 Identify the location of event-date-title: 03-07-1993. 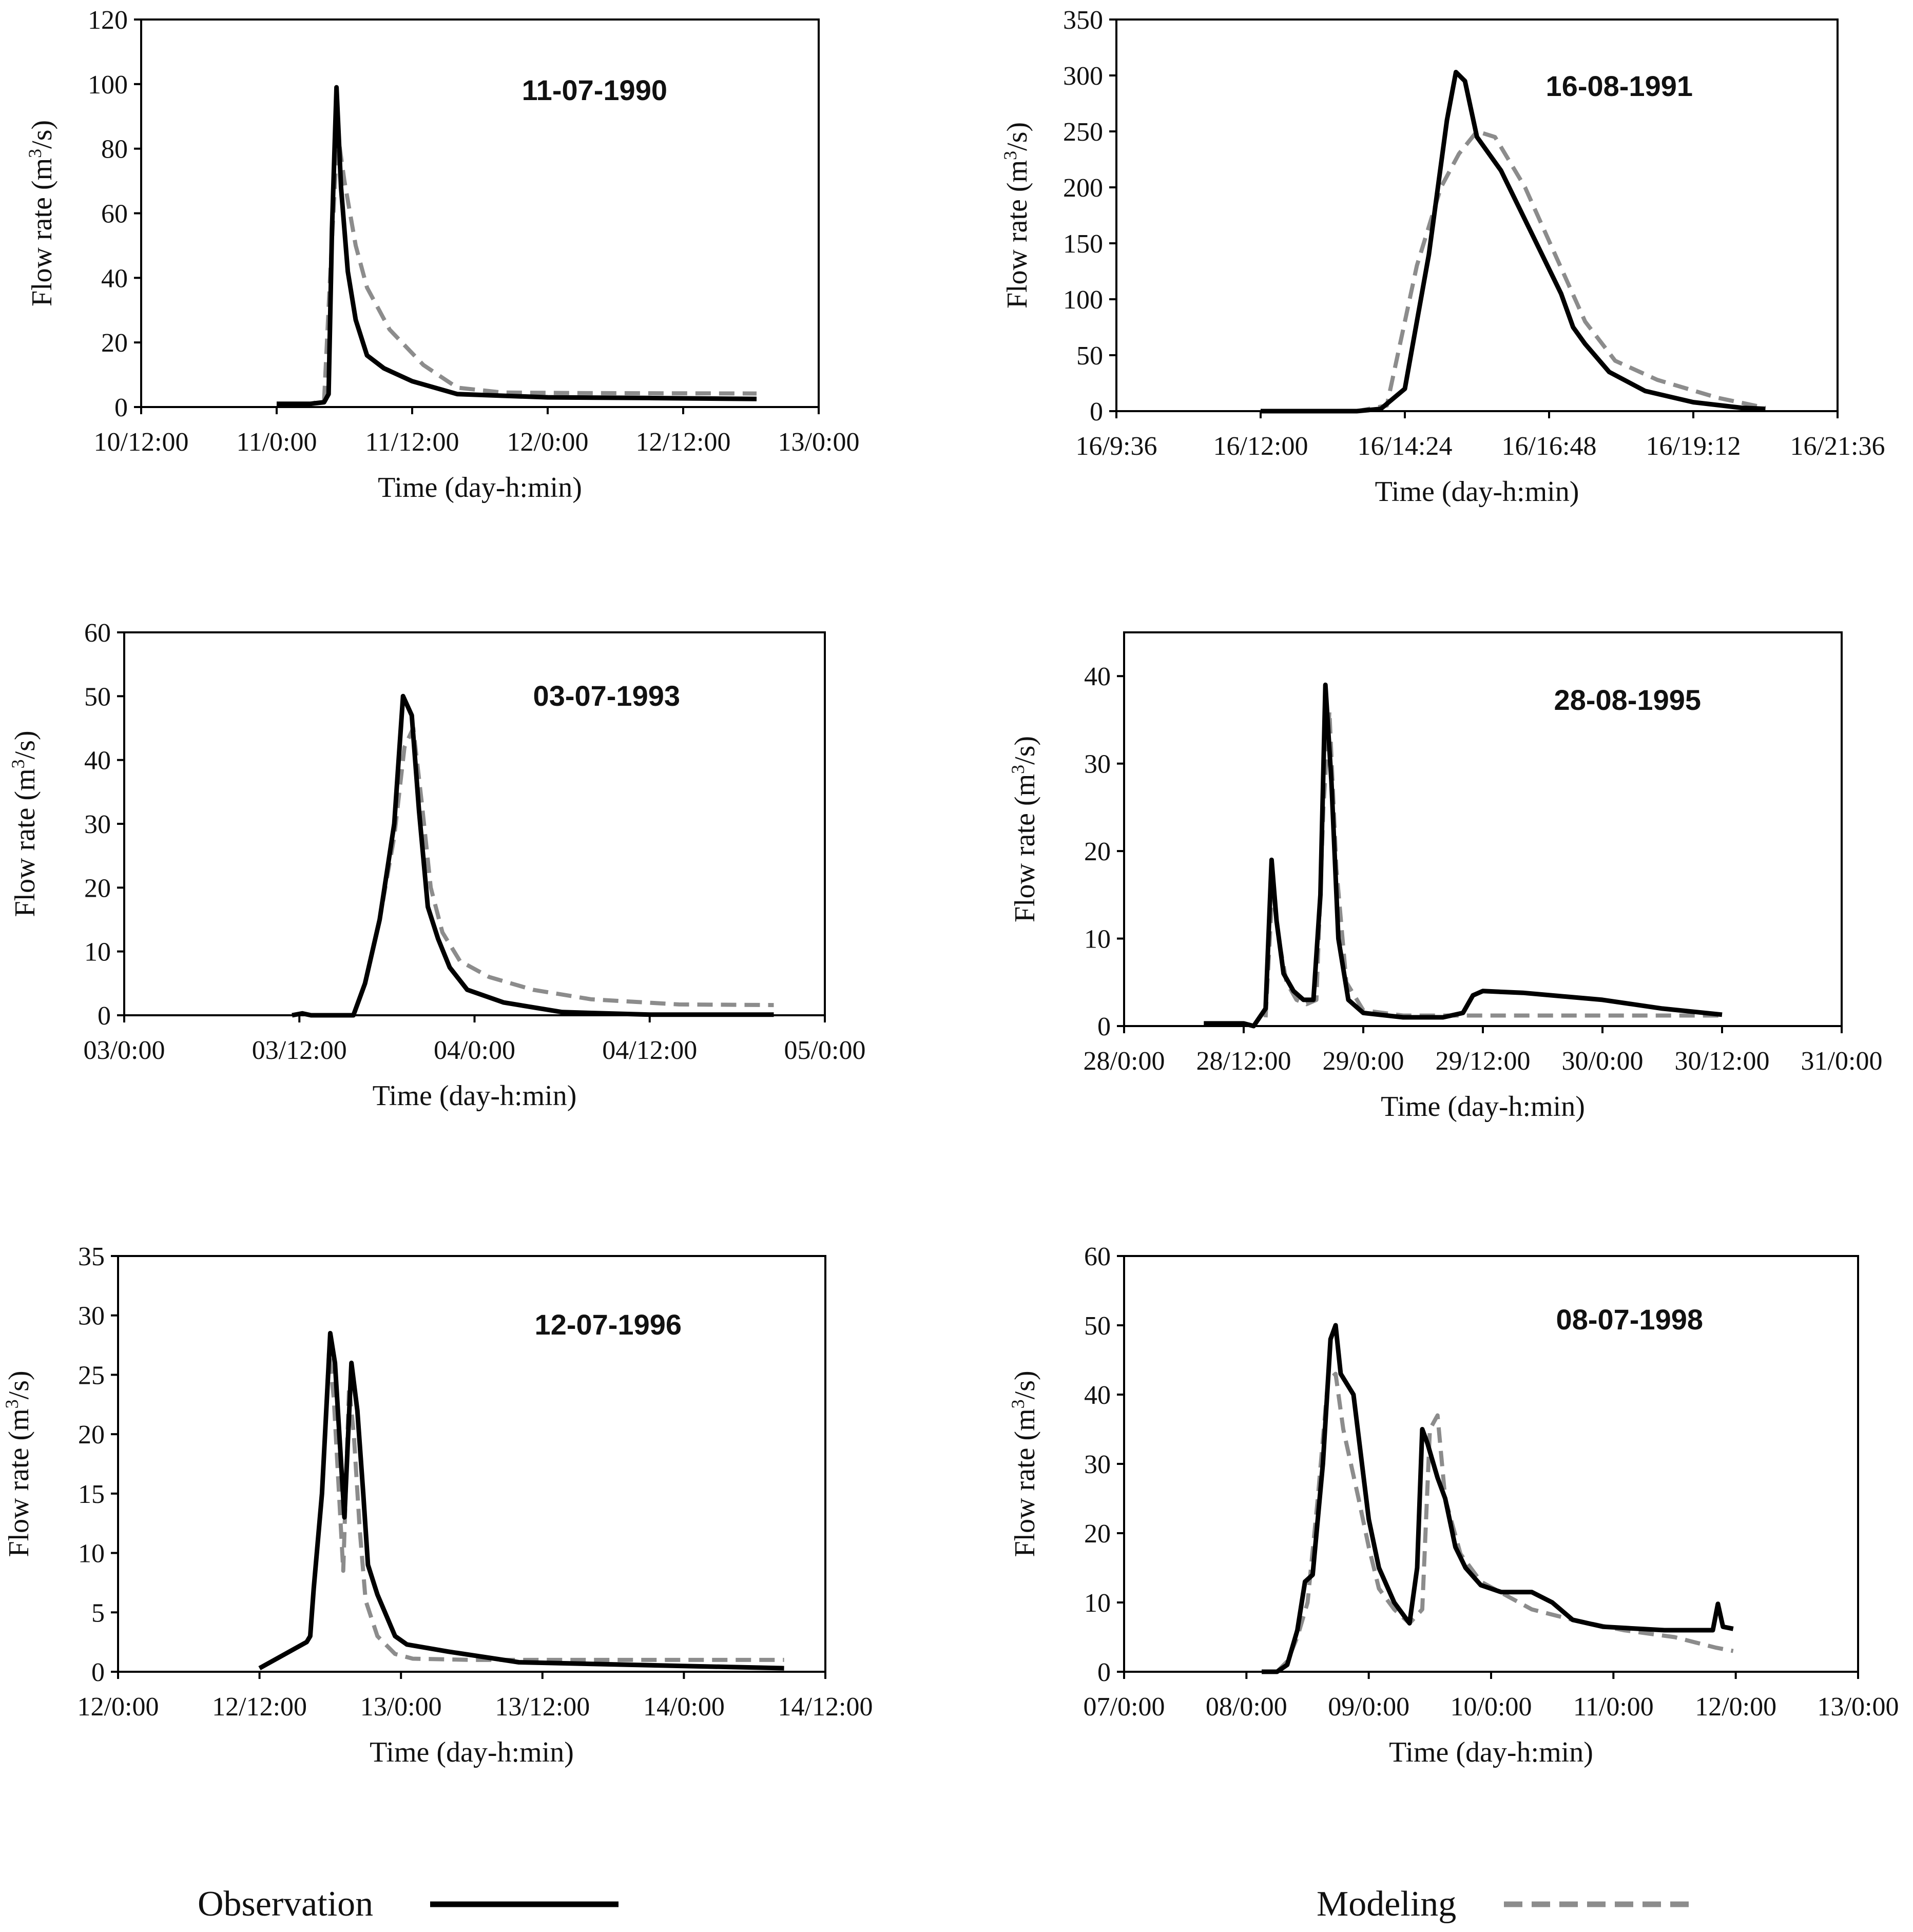
(606, 696).